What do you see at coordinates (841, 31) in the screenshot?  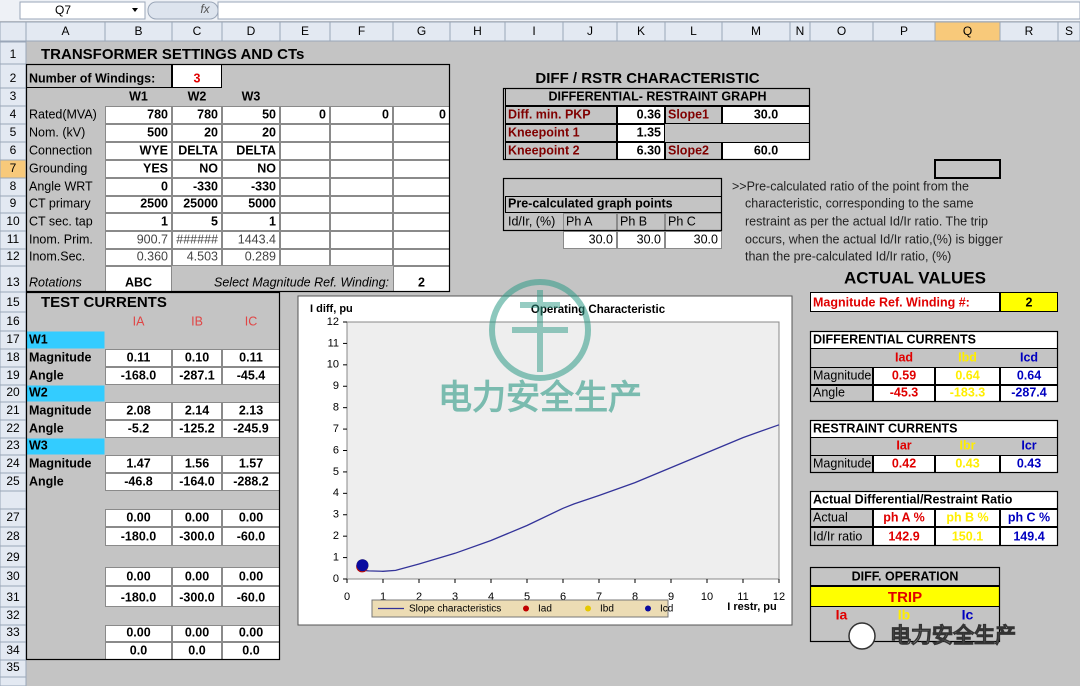 I see `column-header-label: O` at bounding box center [841, 31].